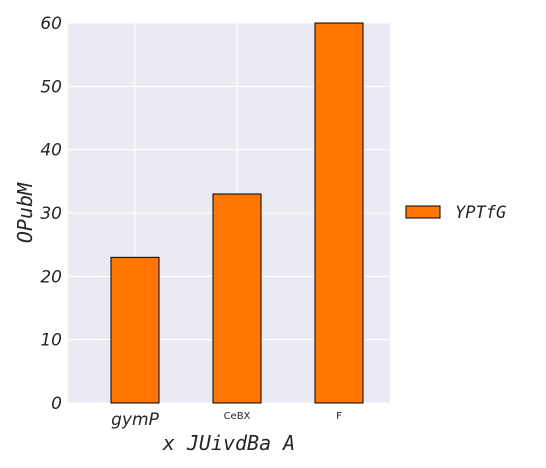  I want to click on legend: YPTfG, so click(455, 213).